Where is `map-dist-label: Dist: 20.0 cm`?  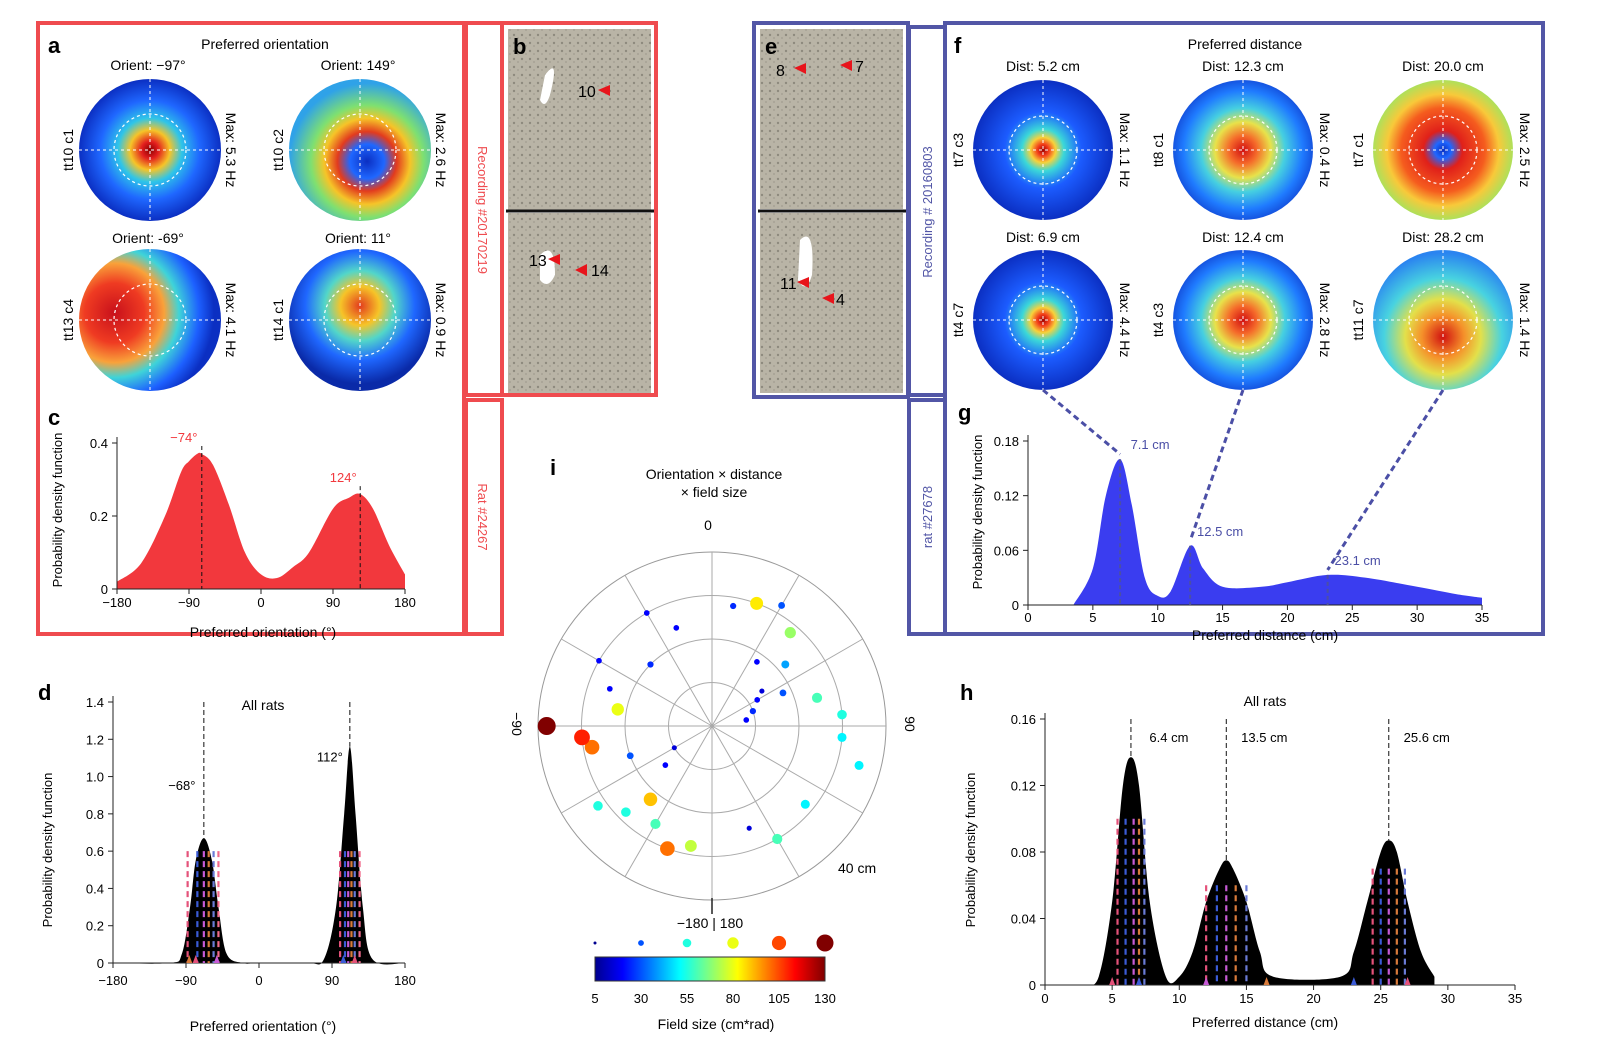 map-dist-label: Dist: 20.0 cm is located at coordinates (1443, 66).